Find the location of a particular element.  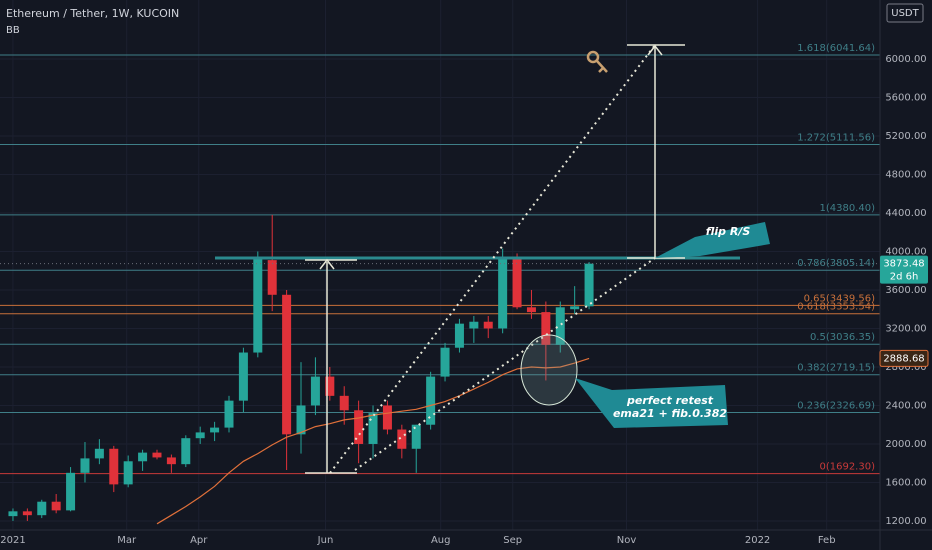

x-tick-label: Sep is located at coordinates (512, 540).